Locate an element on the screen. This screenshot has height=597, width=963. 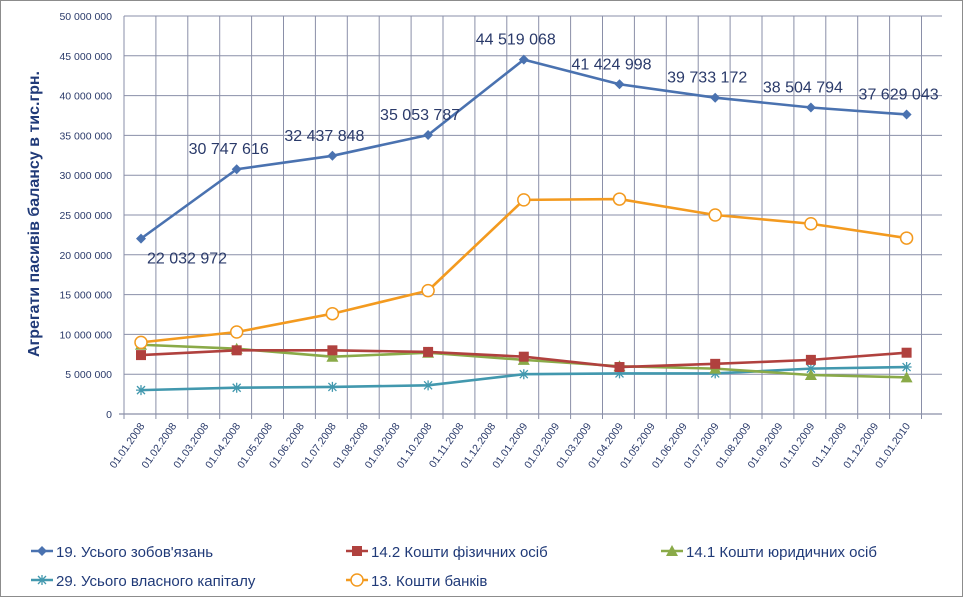
y-tick-label: 10 000 000 is located at coordinates (85, 335).